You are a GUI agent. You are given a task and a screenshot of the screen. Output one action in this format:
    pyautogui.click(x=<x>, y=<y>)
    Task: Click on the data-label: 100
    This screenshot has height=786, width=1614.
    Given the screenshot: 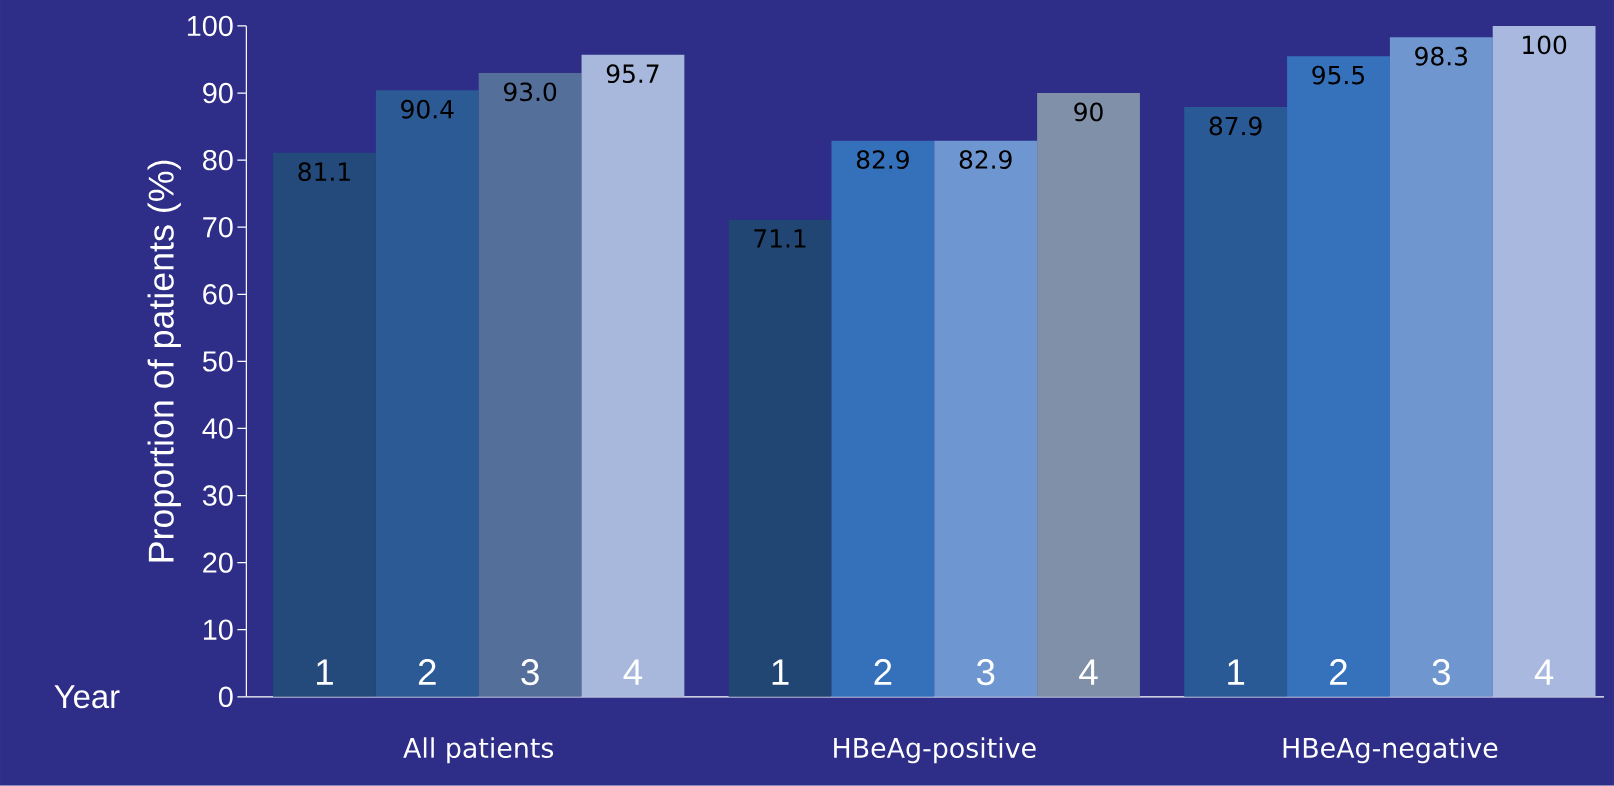 What is the action you would take?
    pyautogui.click(x=1545, y=45)
    